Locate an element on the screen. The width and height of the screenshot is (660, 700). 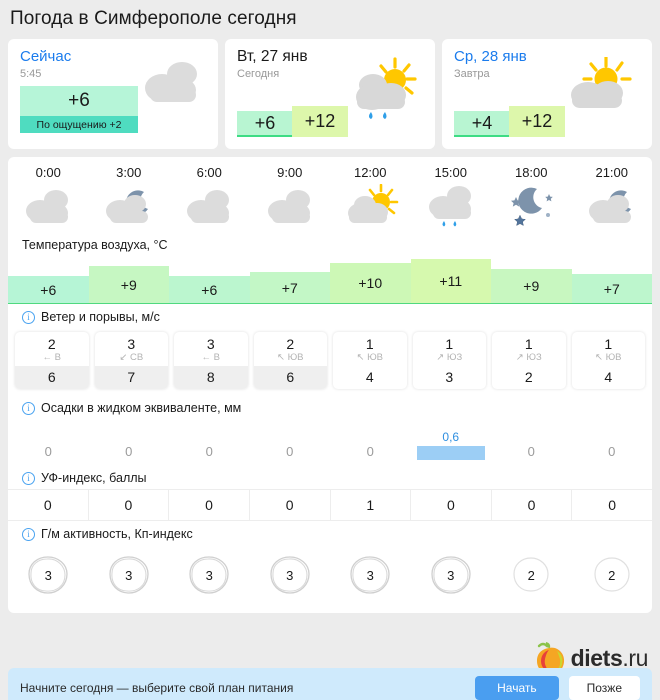
wind-direction: ← В is located at coordinates (52, 359).